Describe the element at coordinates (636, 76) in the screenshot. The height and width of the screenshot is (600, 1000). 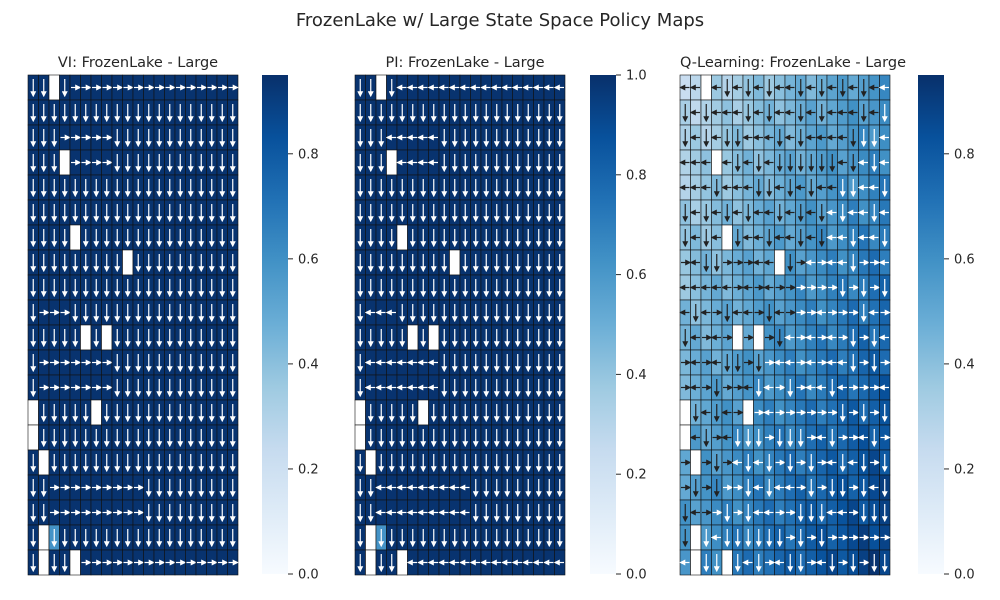
I see `colorbar-tick-label: 1.0` at that location.